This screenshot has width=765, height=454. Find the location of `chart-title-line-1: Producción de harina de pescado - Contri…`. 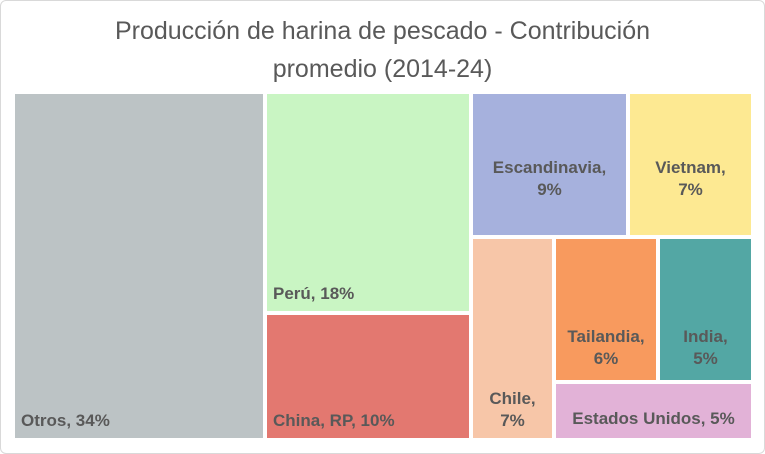

chart-title-line-1: Producción de harina de pescado - Contri… is located at coordinates (382, 31).